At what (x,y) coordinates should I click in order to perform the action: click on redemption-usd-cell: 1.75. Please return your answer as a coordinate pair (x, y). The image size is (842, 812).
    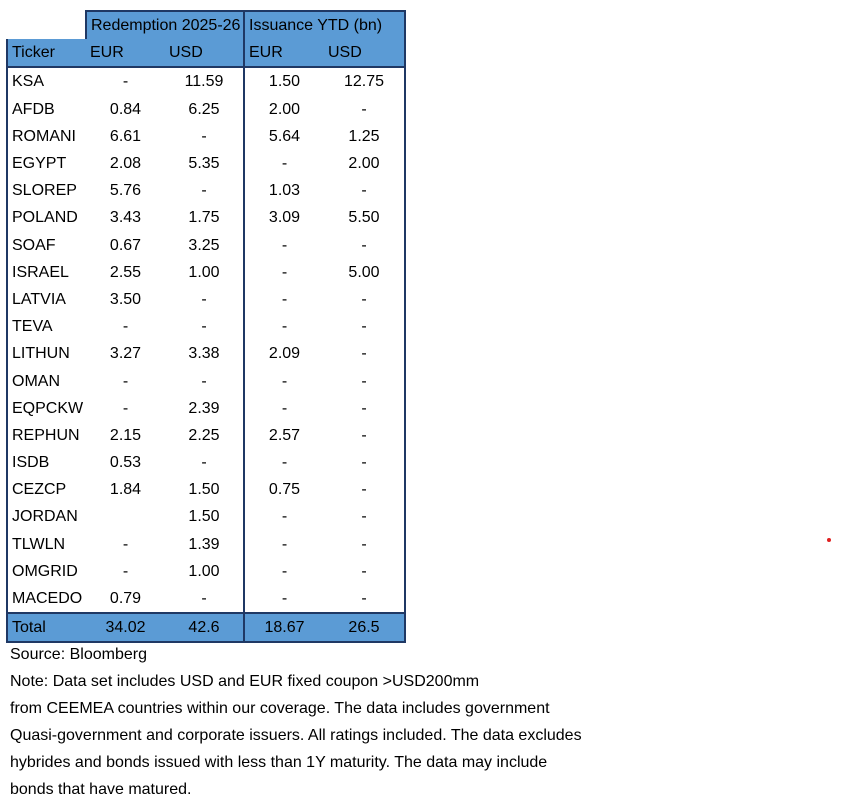
    Looking at the image, I should click on (205, 218).